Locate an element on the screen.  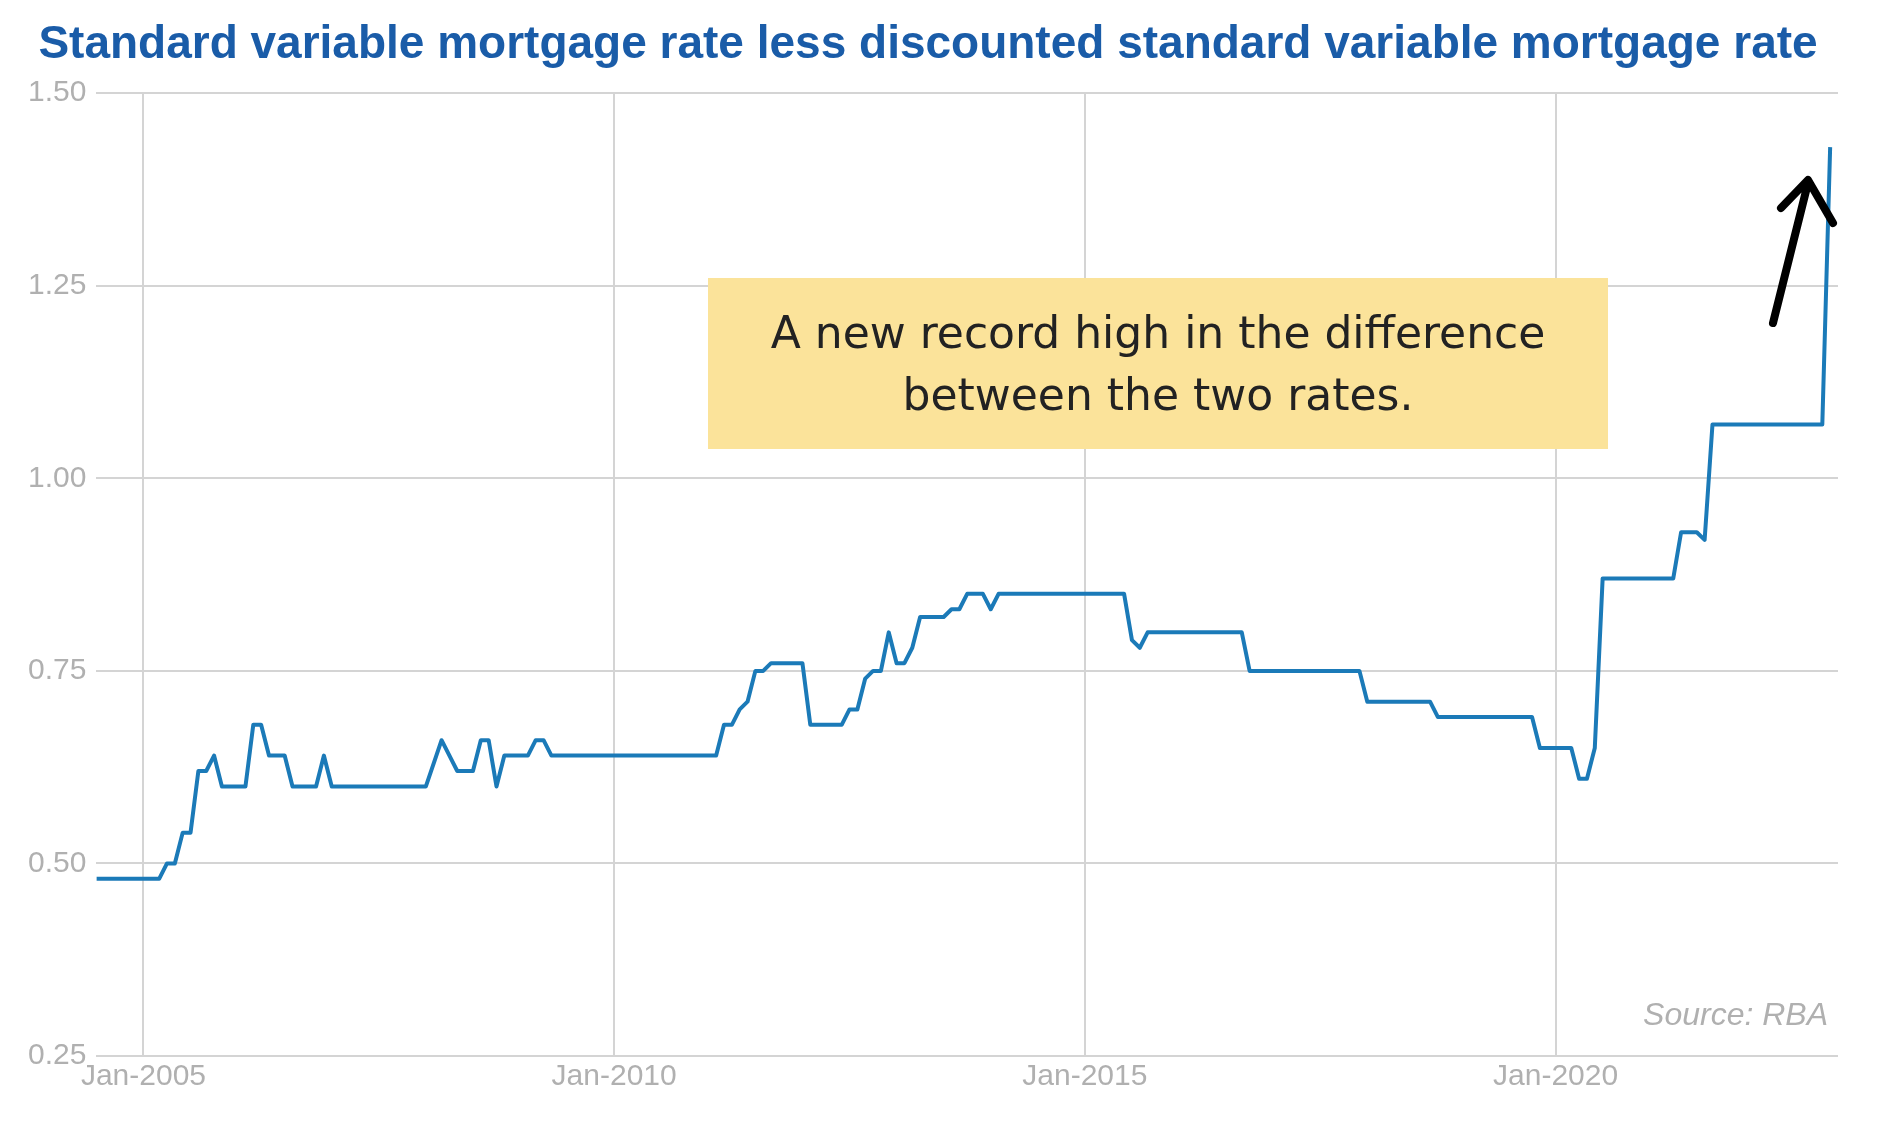
y-tick-label: 0.75 is located at coordinates (57, 669).